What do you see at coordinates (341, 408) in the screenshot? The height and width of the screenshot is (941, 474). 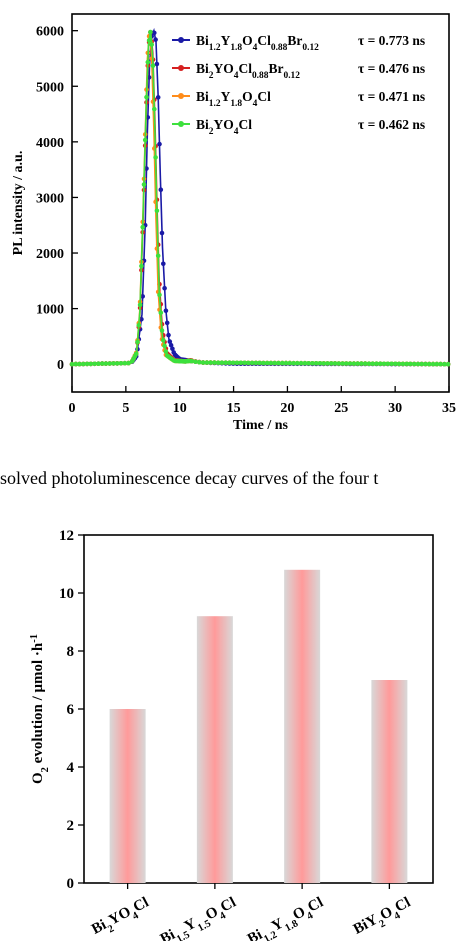 I see `x-tick-label: 25` at bounding box center [341, 408].